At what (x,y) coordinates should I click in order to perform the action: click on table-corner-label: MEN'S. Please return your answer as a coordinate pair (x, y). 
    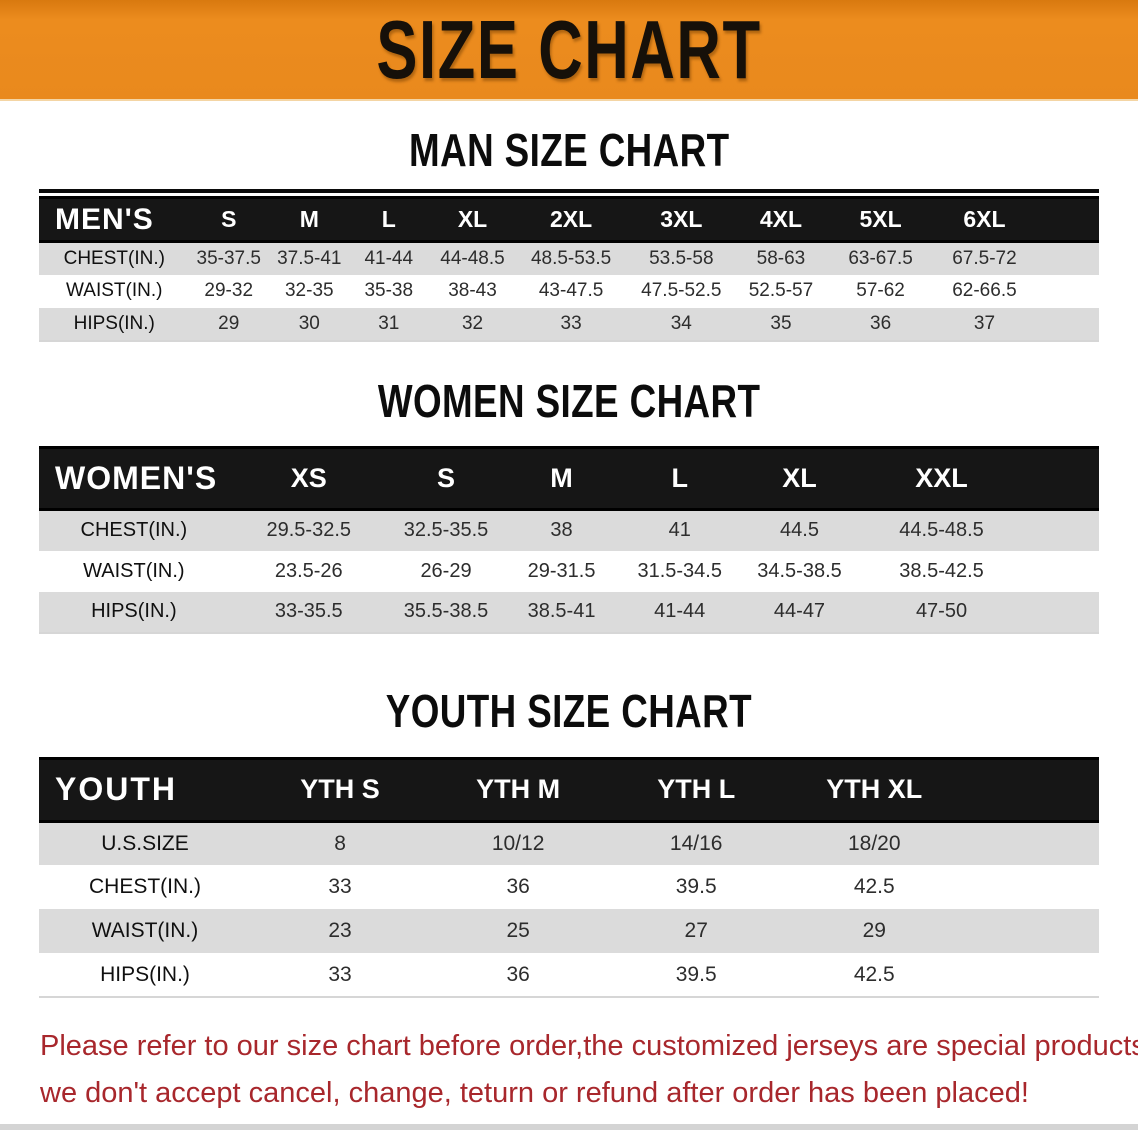
    Looking at the image, I should click on (114, 220).